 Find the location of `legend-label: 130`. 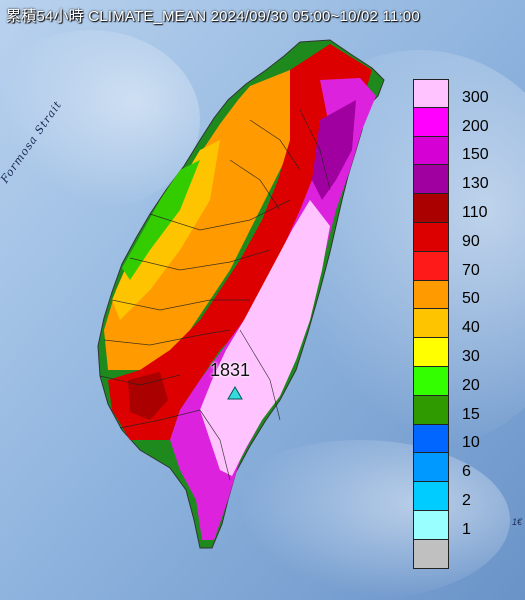

legend-label: 130 is located at coordinates (475, 184).